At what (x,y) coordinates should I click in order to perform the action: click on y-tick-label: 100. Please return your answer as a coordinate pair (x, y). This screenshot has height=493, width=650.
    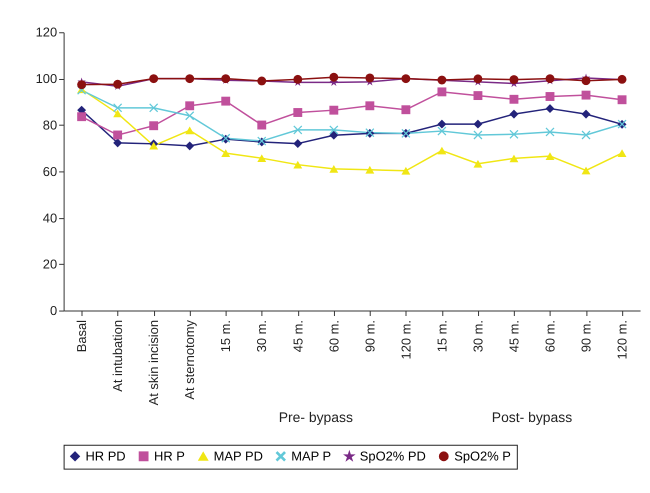
    Looking at the image, I should click on (47, 78).